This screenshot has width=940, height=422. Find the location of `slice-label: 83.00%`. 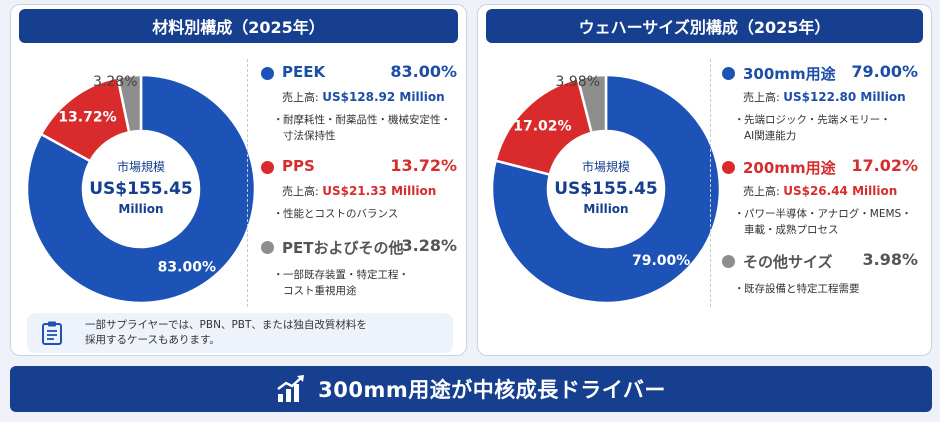

slice-label: 83.00% is located at coordinates (187, 267).